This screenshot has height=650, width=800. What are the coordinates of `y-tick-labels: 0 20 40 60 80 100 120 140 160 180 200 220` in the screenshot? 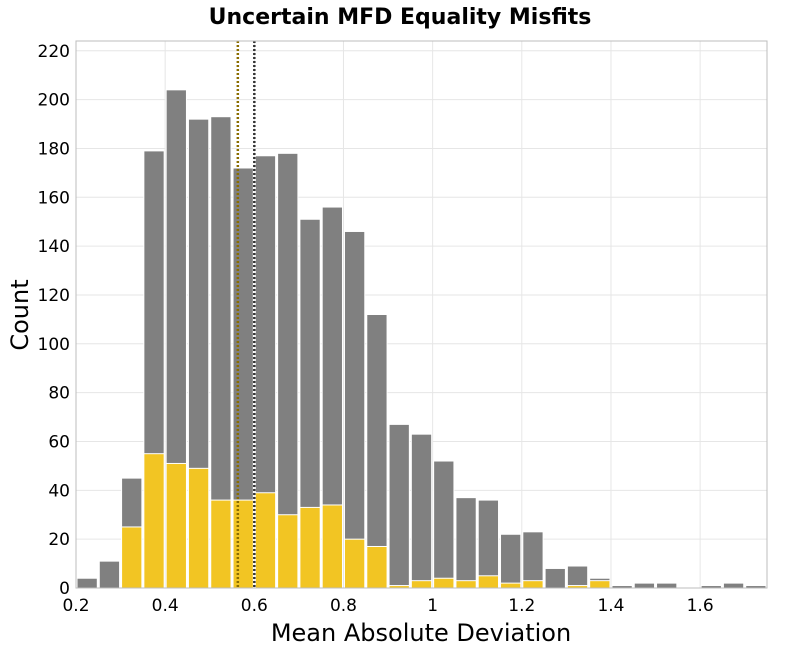 It's located at (54, 320).